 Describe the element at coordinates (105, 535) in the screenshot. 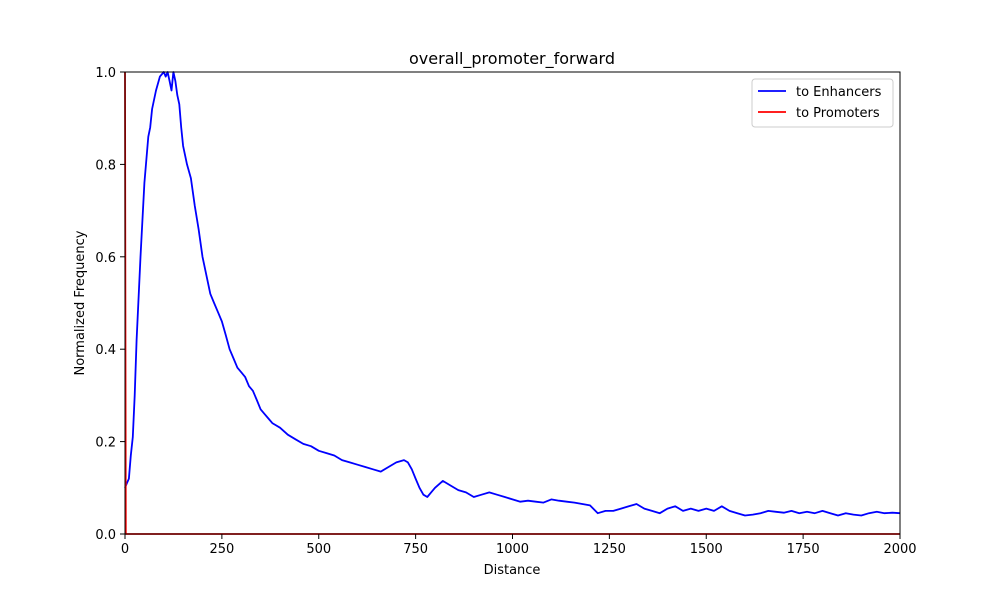

I see `y-tick-label: 0.0` at that location.